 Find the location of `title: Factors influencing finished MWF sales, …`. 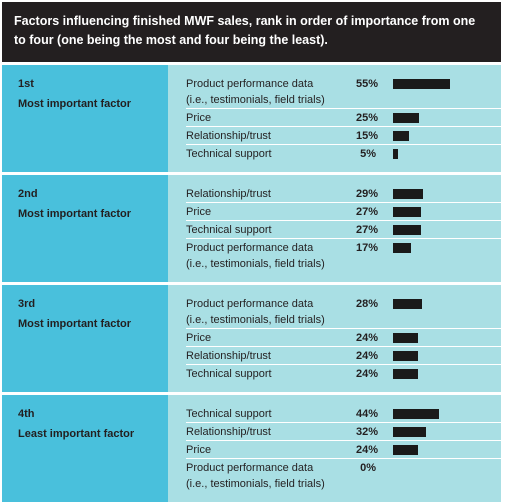

title: Factors influencing finished MWF sales, … is located at coordinates (251, 32).